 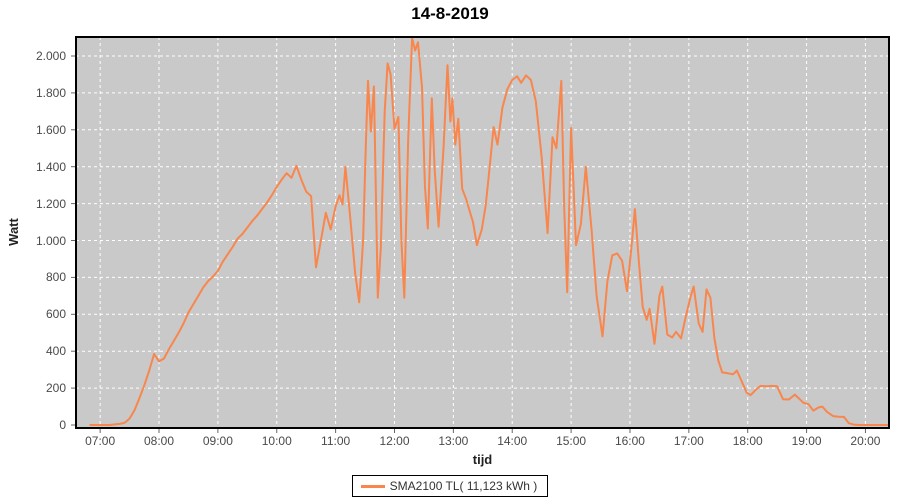 I want to click on y-tick-label: 1.400, so click(x=50, y=166).